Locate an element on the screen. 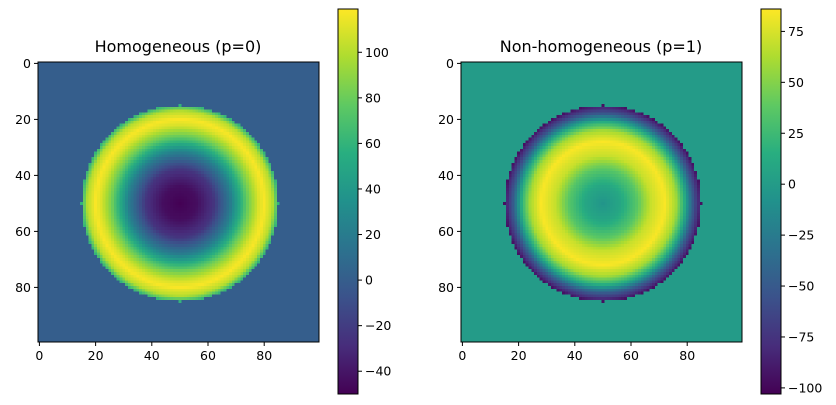  colorbar-nonhomogeneous is located at coordinates (771, 201).